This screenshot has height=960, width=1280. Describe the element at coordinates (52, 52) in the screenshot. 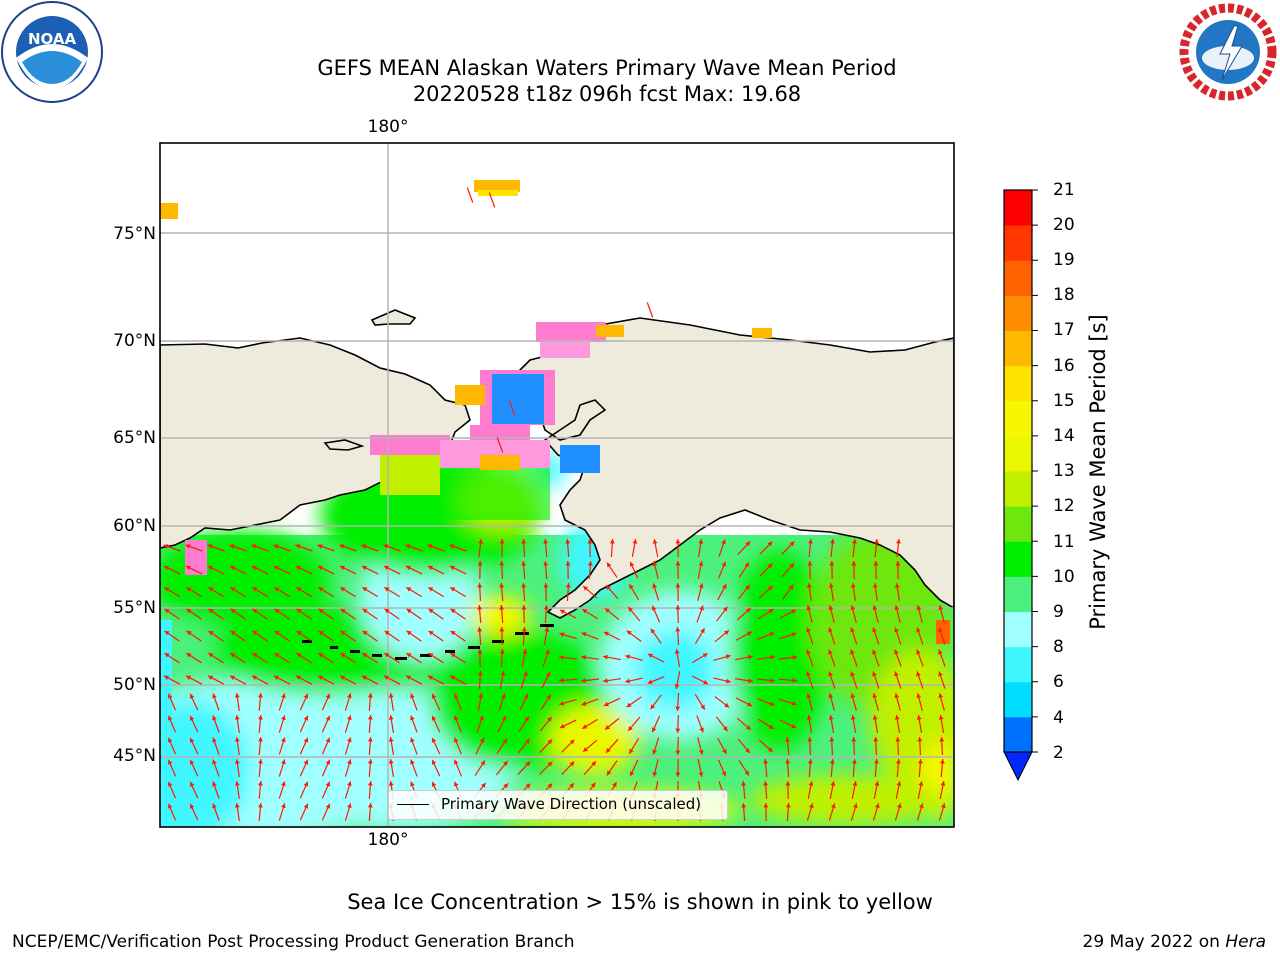

I see `noaa-logo: NOAA` at that location.